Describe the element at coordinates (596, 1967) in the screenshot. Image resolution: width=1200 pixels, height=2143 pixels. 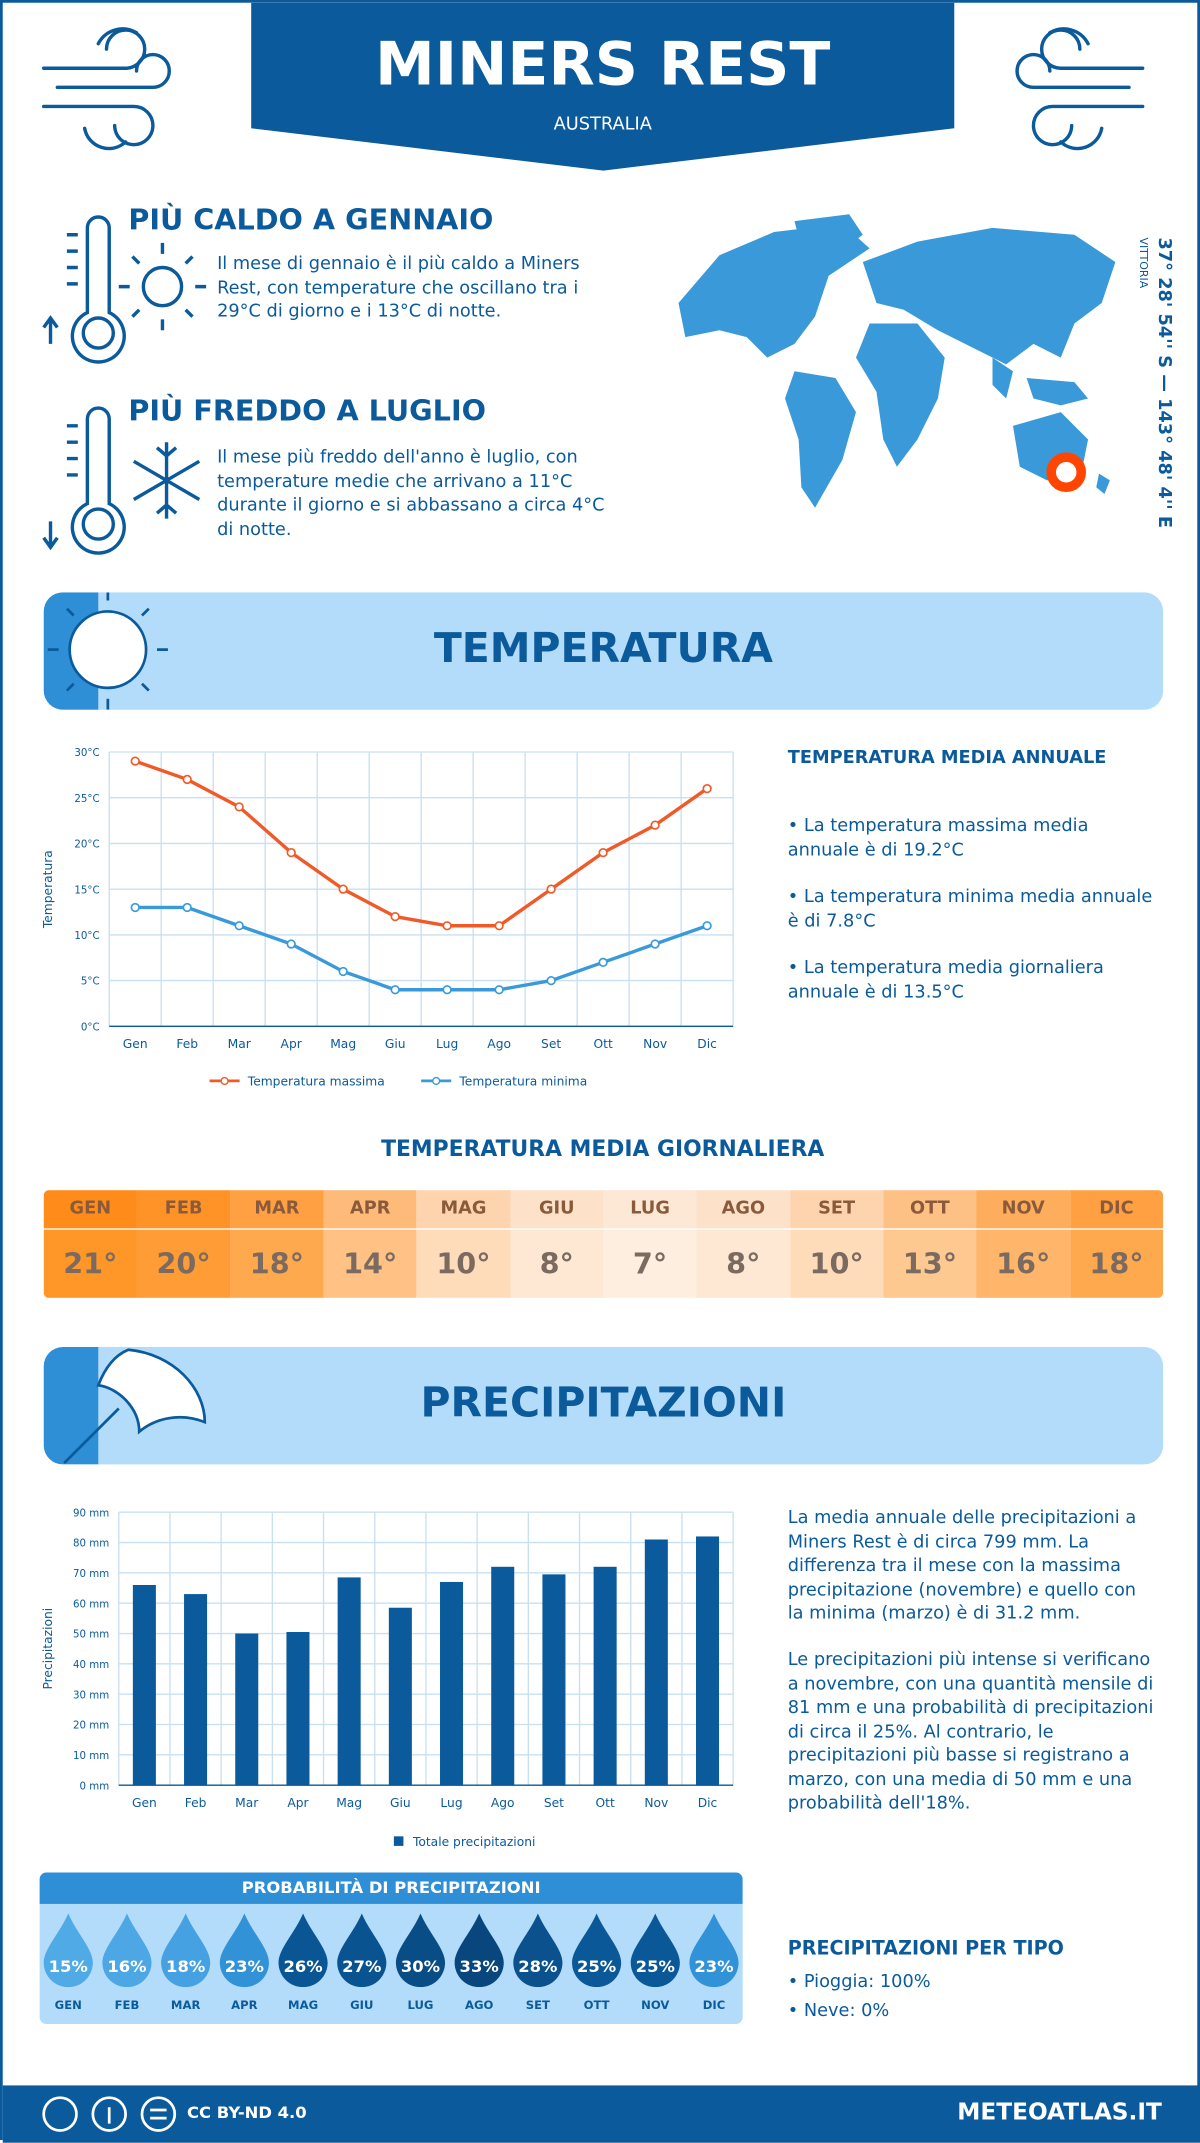
I see `drop-label: 25%` at that location.